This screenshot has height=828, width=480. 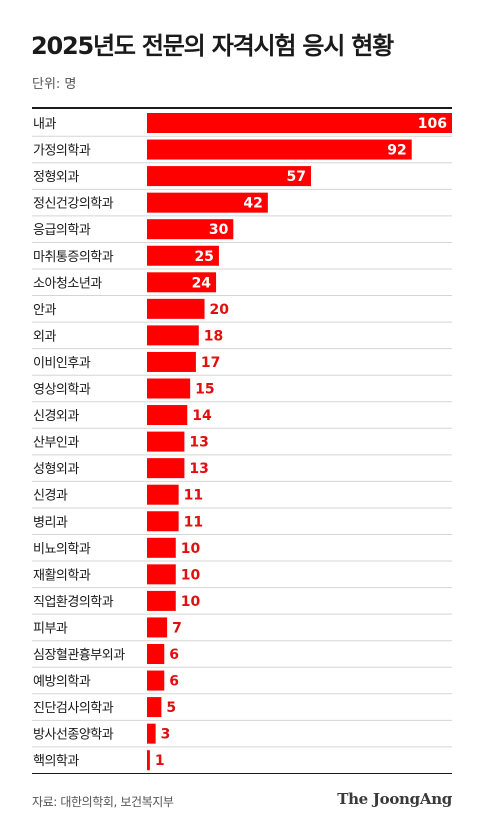 What do you see at coordinates (56, 469) in the screenshot?
I see `category-label: 성형외과` at bounding box center [56, 469].